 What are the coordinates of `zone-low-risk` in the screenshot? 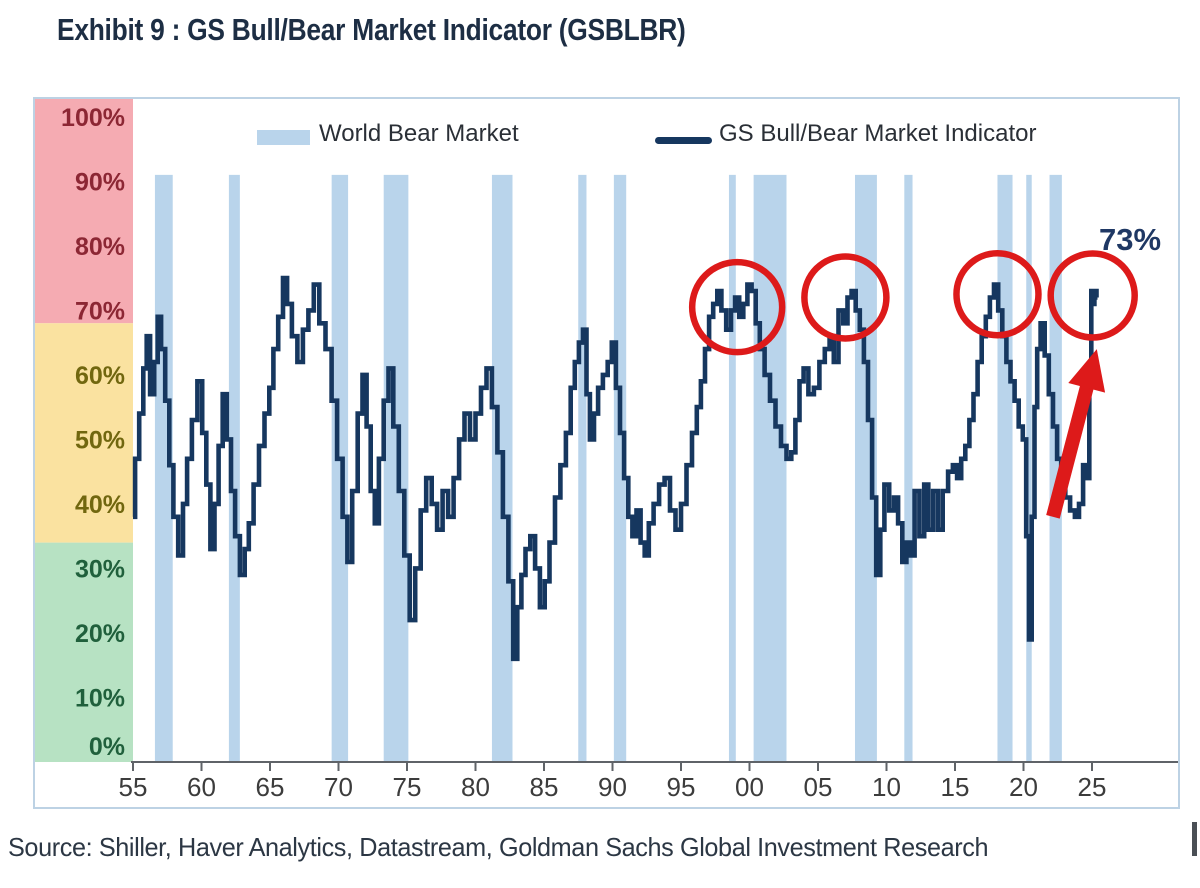 It's located at (84, 652).